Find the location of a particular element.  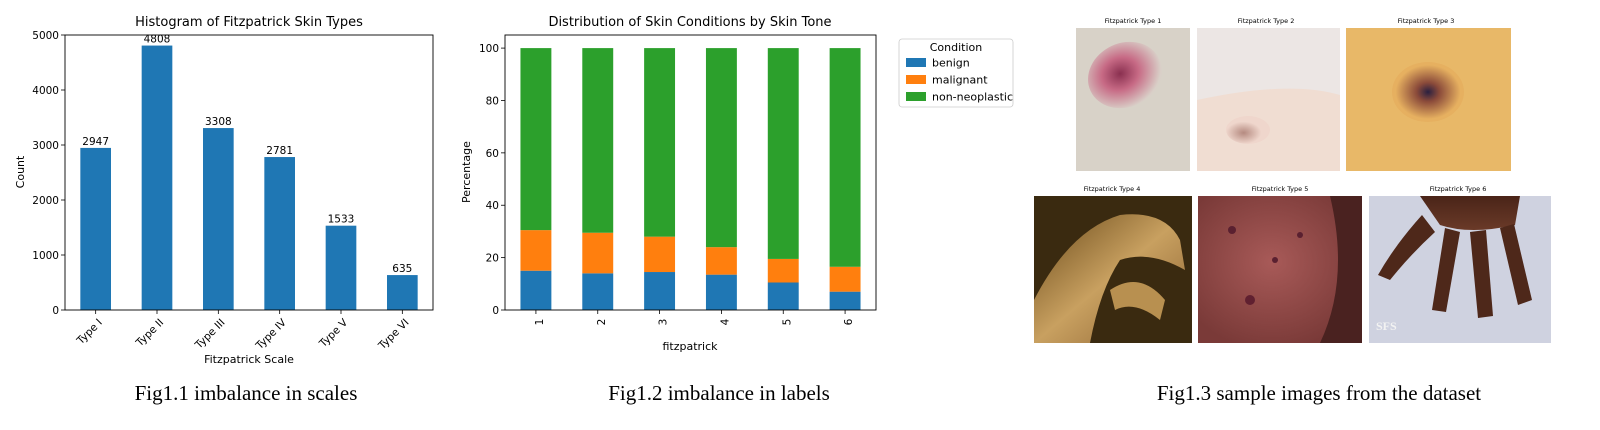

finger-6d is located at coordinates (1516, 264).